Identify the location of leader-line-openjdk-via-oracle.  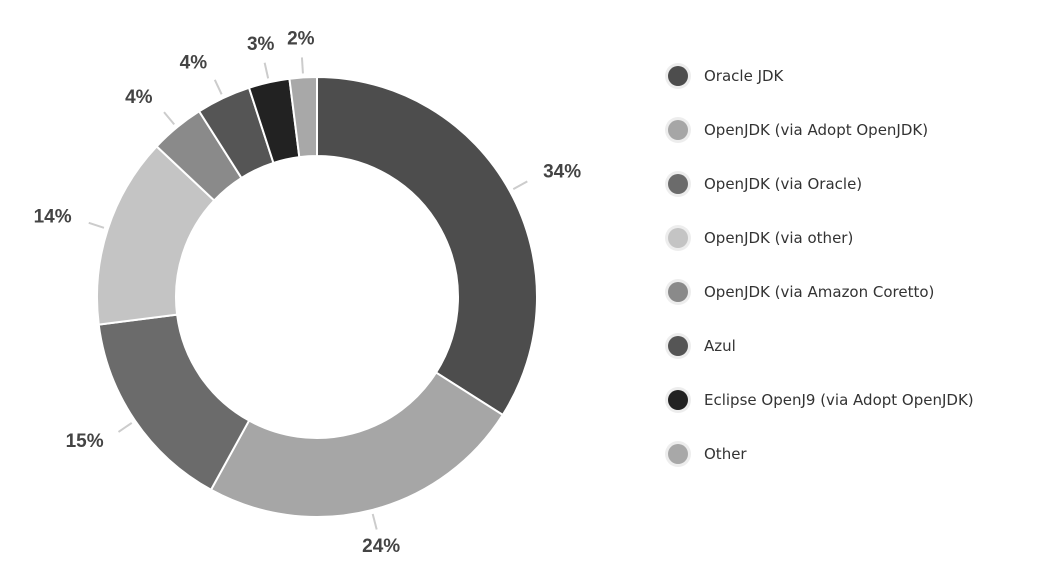
(125, 427).